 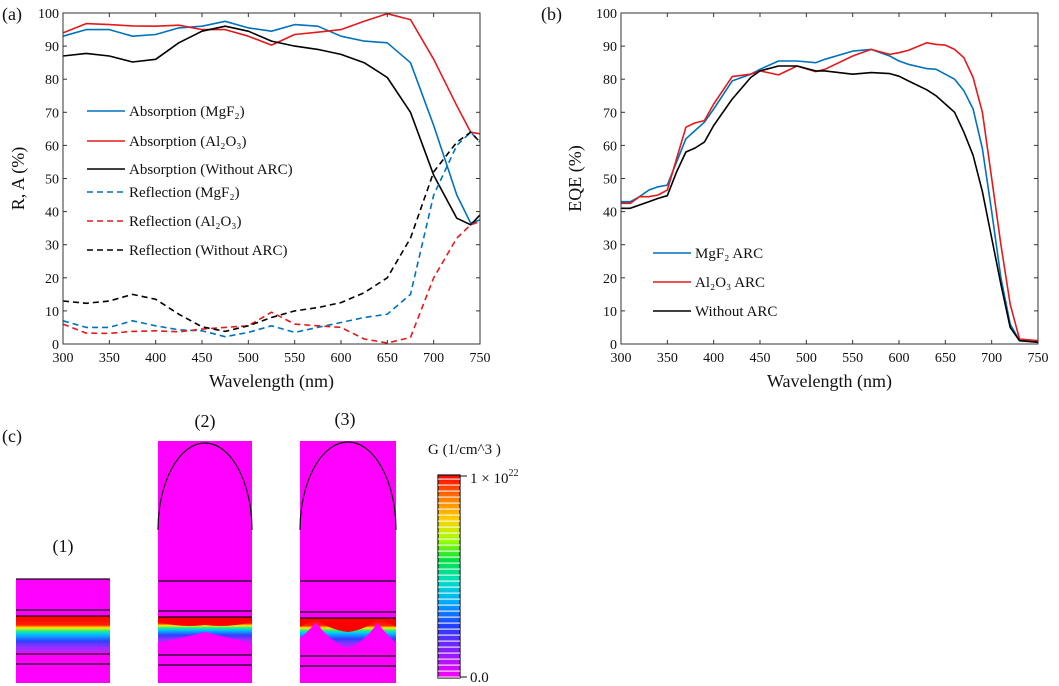 What do you see at coordinates (63, 609) in the screenshot?
I see `generation-map-1: (1)` at bounding box center [63, 609].